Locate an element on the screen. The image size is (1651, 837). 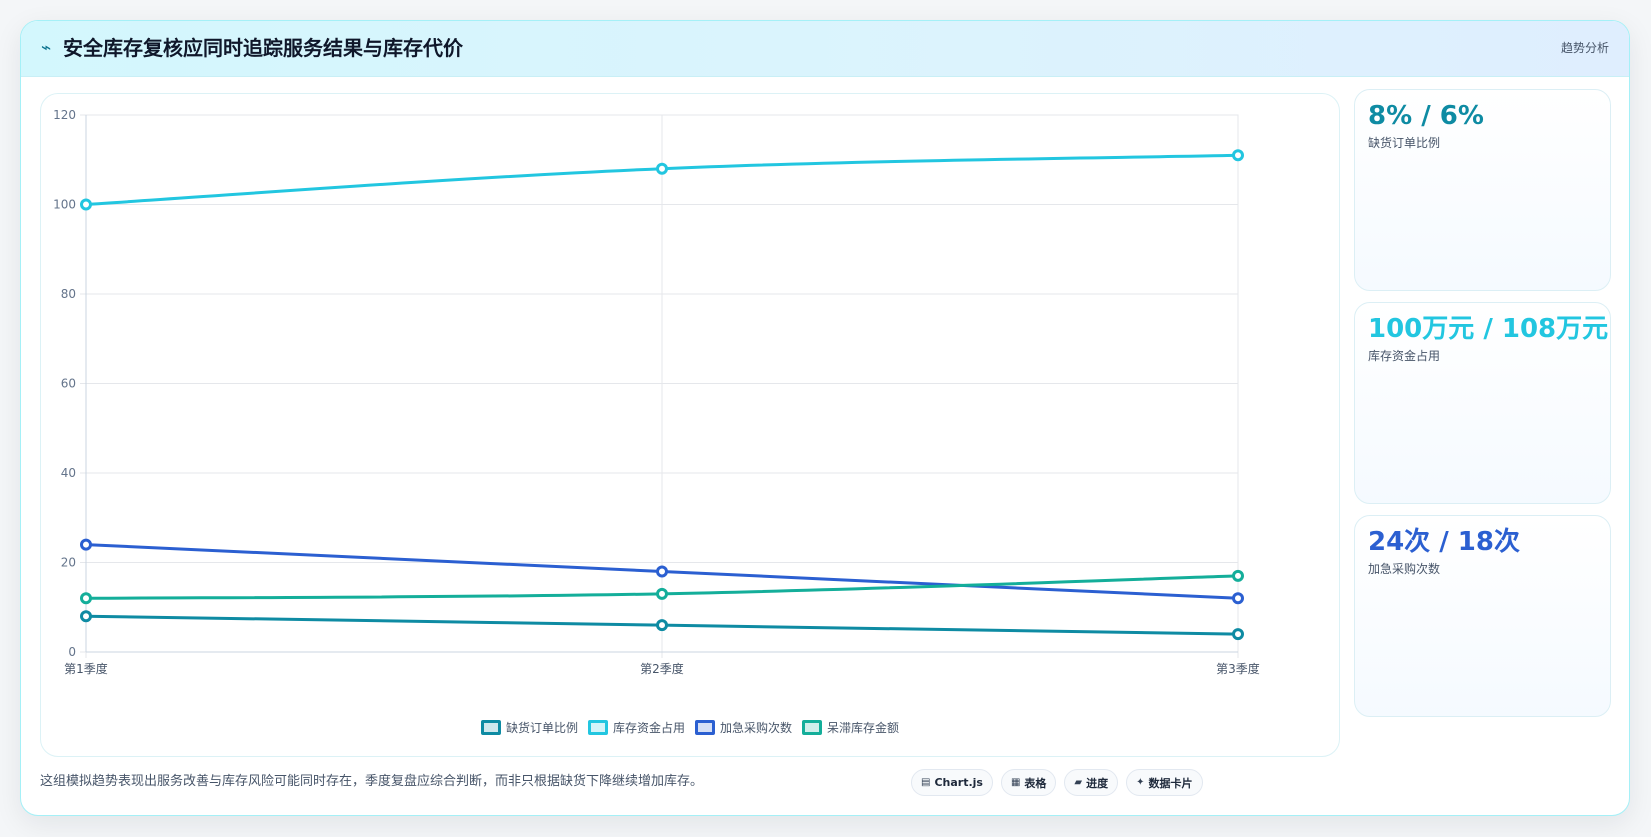
legend-item: 库存资金占用 is located at coordinates (636, 727).